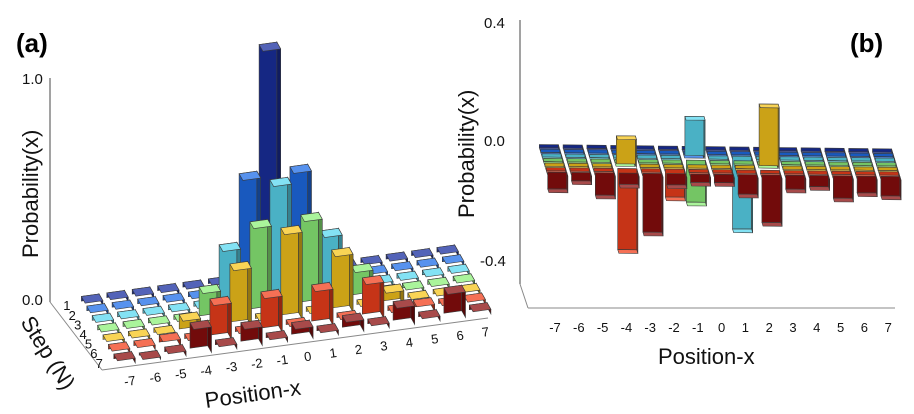 The width and height of the screenshot is (914, 414). What do you see at coordinates (97, 308) in the screenshot?
I see `panel-a-bar-step2-x-7-top` at bounding box center [97, 308].